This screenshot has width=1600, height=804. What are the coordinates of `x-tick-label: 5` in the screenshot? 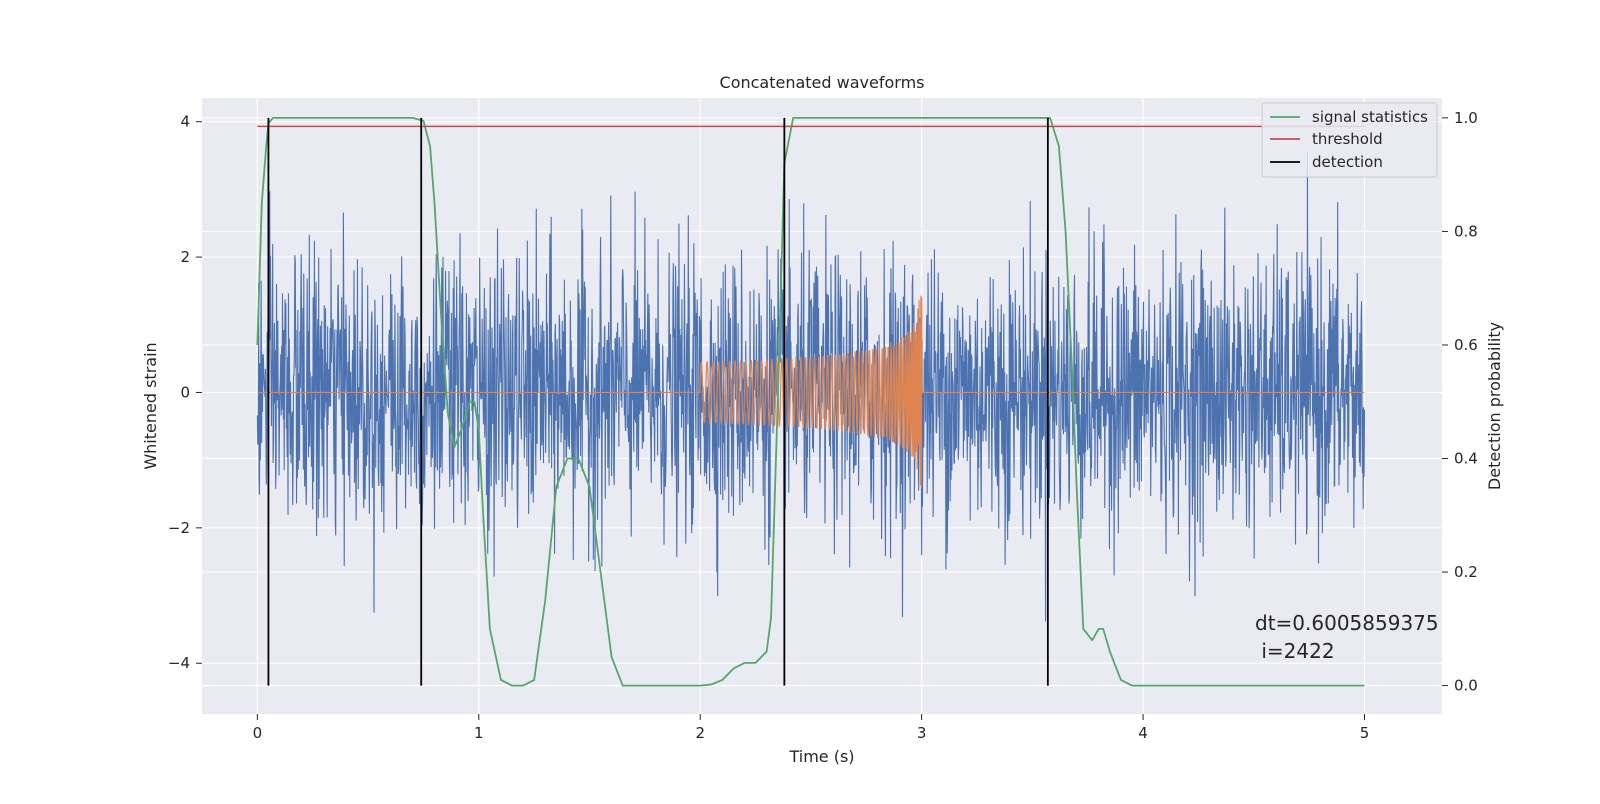 It's located at (1365, 733).